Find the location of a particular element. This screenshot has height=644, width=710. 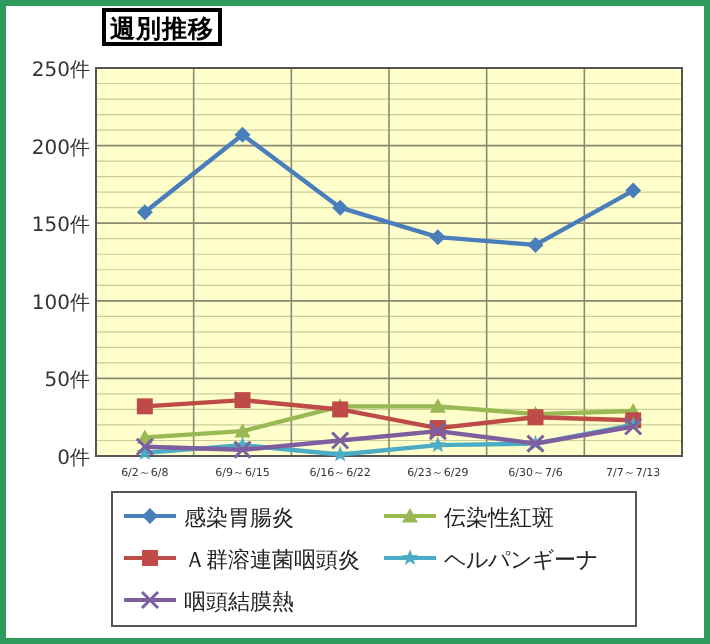

legend-label: 伝染性紅斑 is located at coordinates (499, 518).